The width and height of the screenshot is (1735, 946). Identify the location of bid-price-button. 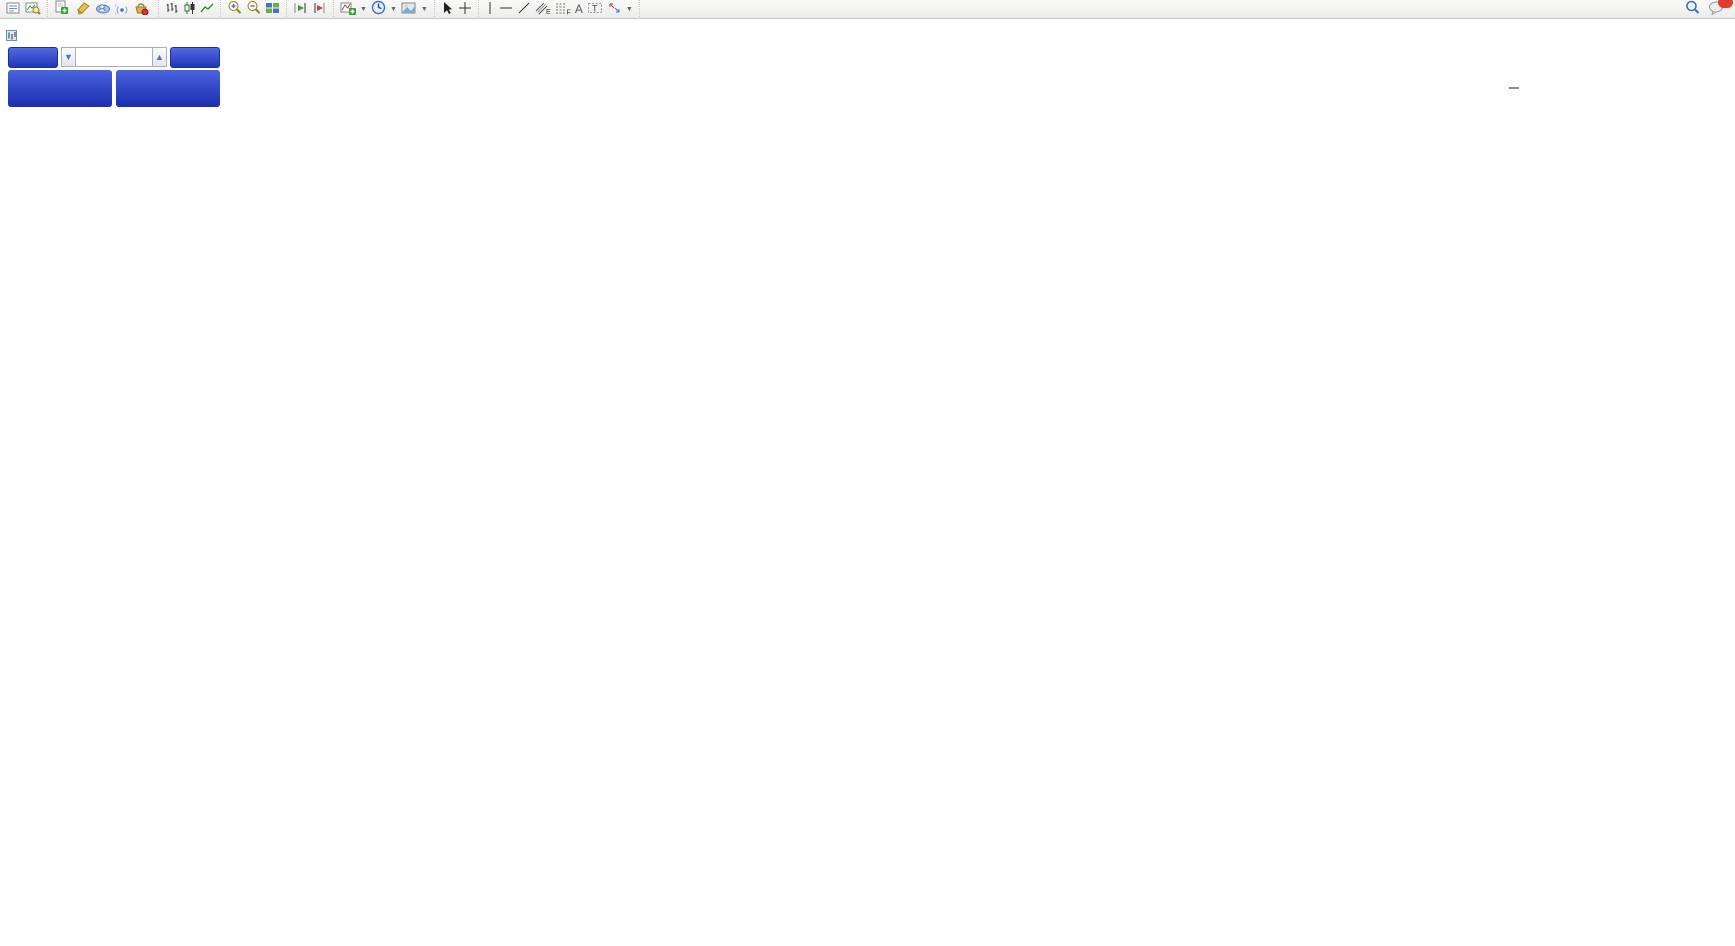
(60, 88).